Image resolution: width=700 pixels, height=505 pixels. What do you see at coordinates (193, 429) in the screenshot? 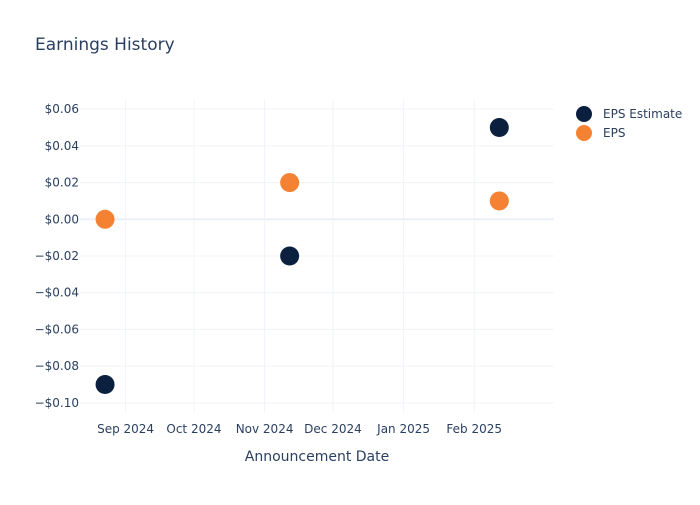
I see `x-tick-label: Oct 2024` at bounding box center [193, 429].